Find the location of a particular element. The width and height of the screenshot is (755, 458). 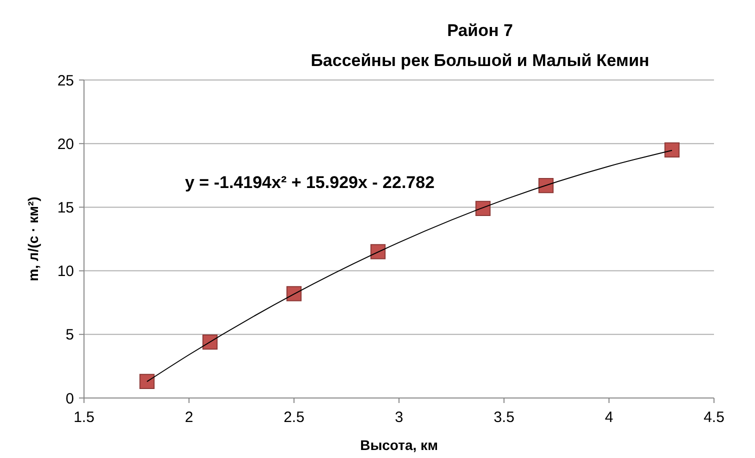

y-tick-label: 15 is located at coordinates (65, 207).